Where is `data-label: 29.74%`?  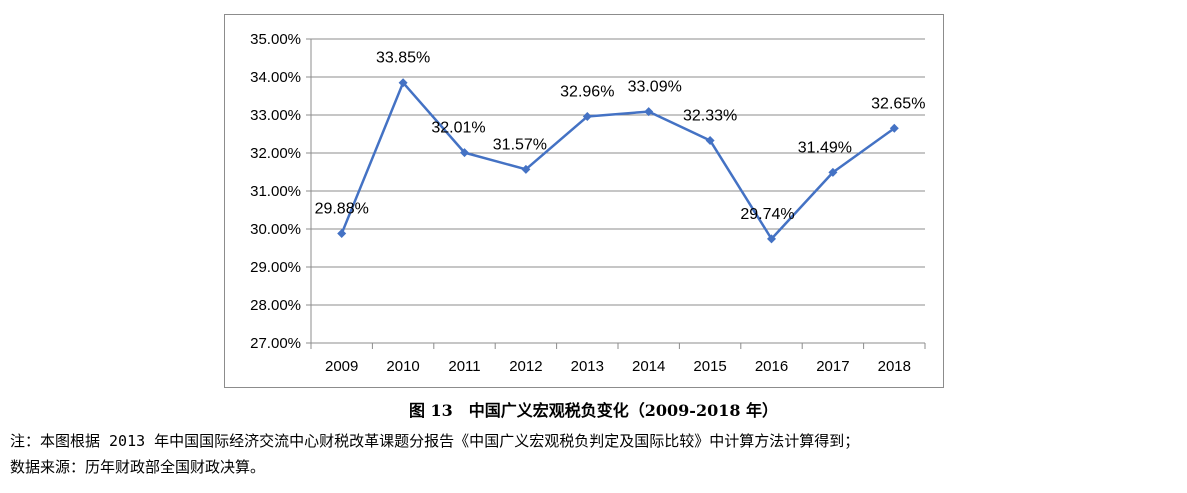 data-label: 29.74% is located at coordinates (767, 214).